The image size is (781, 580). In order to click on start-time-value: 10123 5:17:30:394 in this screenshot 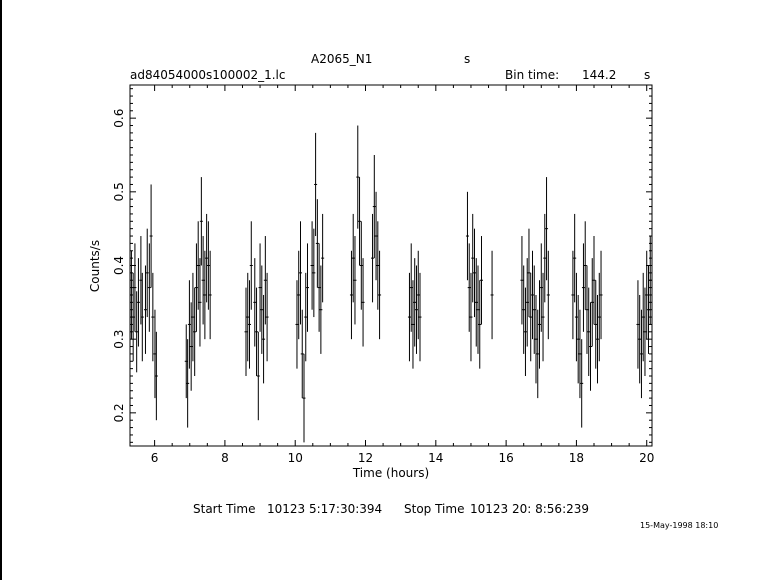, I will do `click(325, 509)`.